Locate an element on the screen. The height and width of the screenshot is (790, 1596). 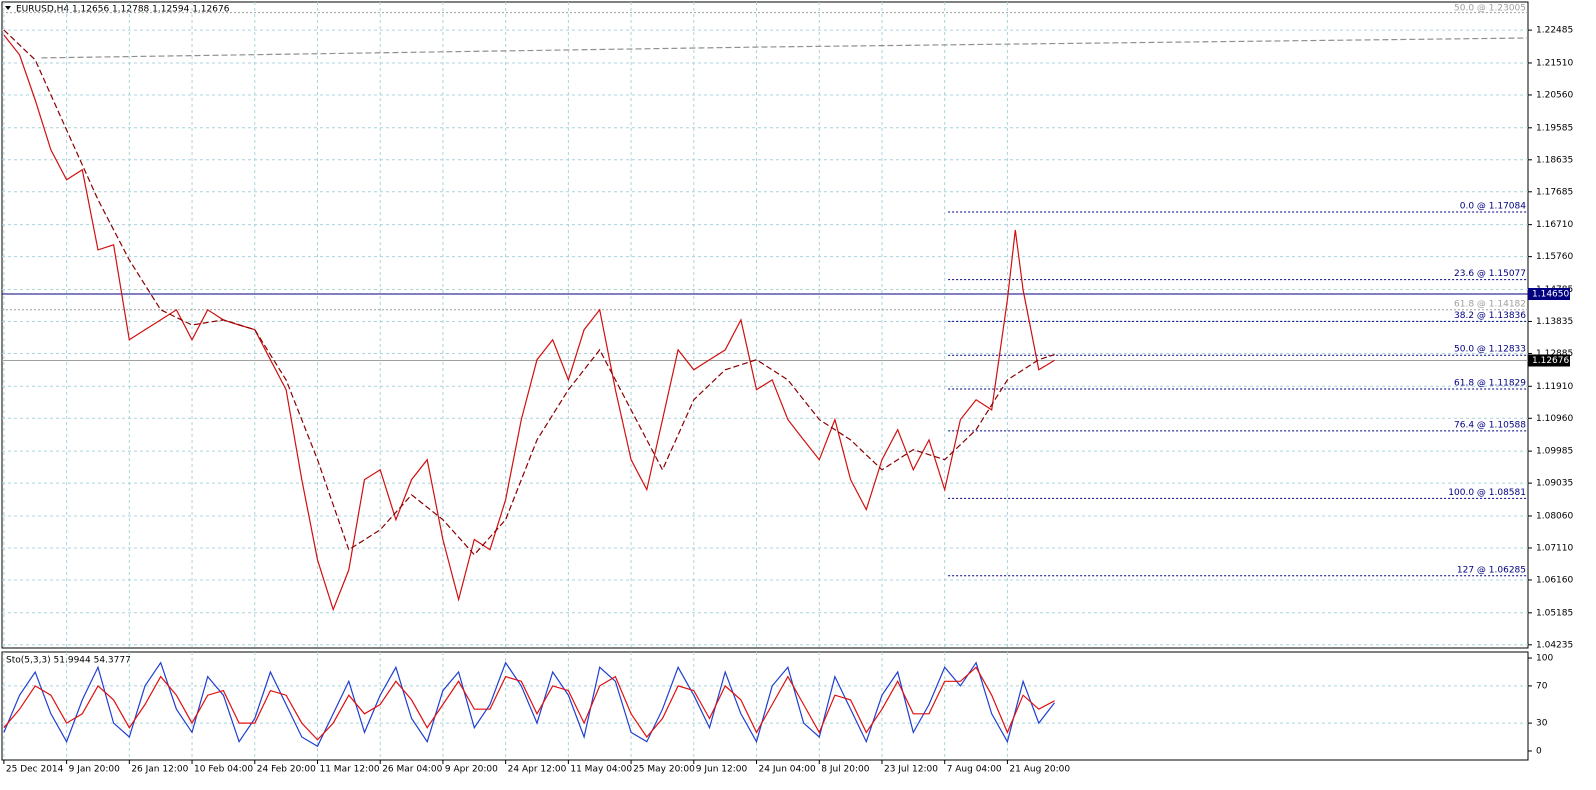
x-tick-label: 9 Jan 20:00 is located at coordinates (95, 770).